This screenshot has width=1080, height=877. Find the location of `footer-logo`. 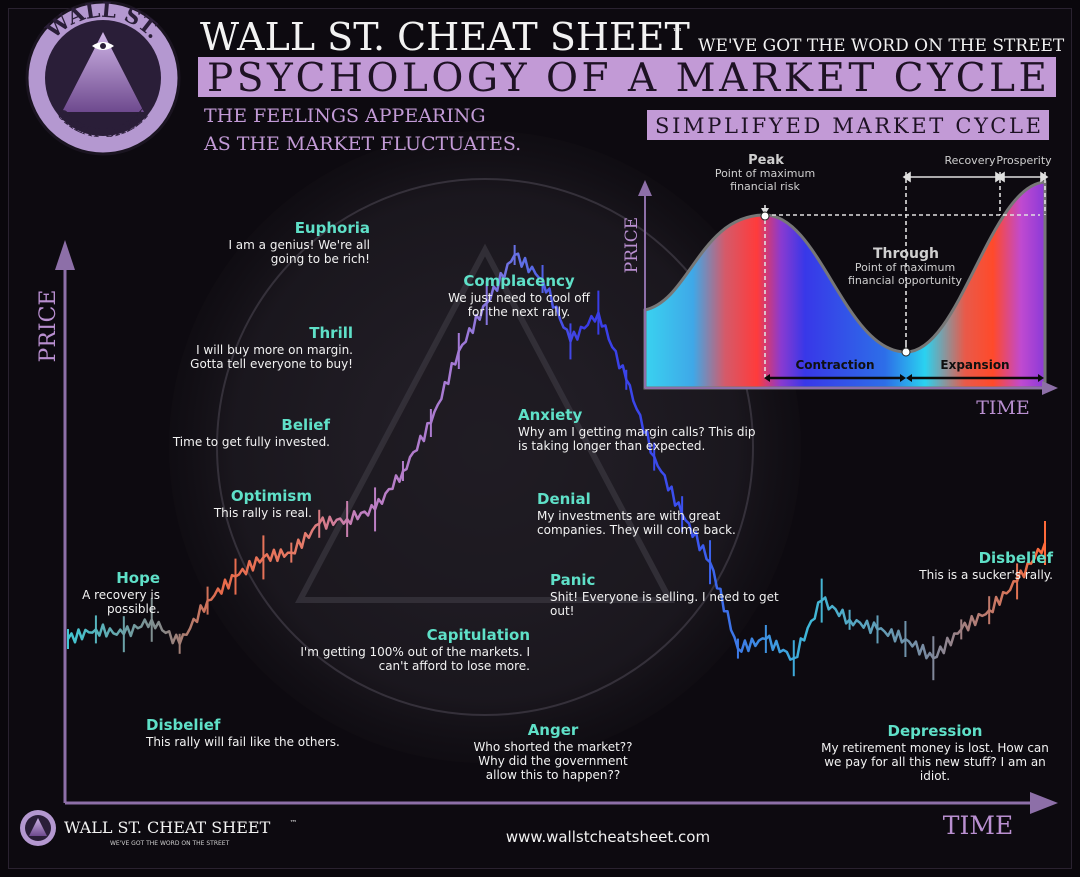

footer-logo is located at coordinates (38, 828).